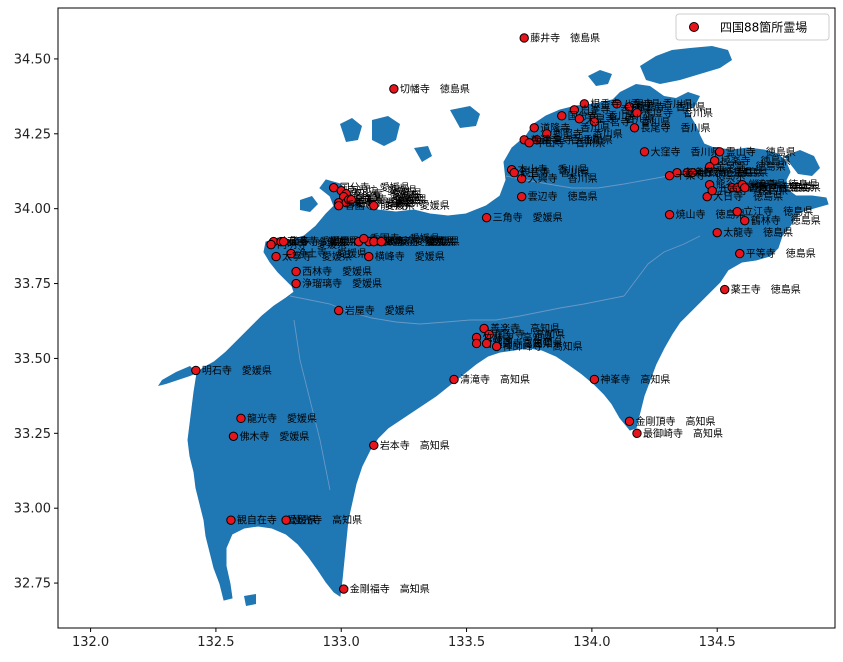 The image size is (843, 662). I want to click on temple-label: 安楽寺 徳島県, so click(718, 172).